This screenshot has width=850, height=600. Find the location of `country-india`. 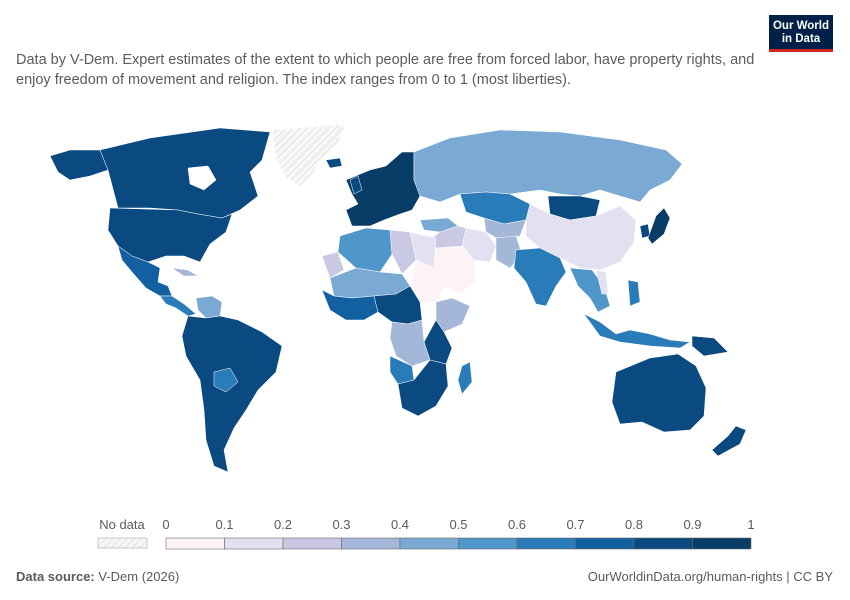

country-india is located at coordinates (540, 277).